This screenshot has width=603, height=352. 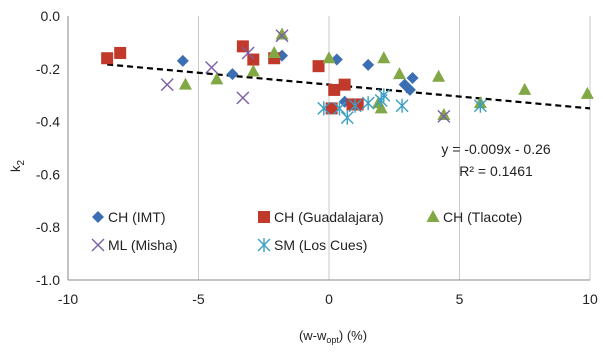 I want to click on legend-item: CH (Guadalajara), so click(x=321, y=217).